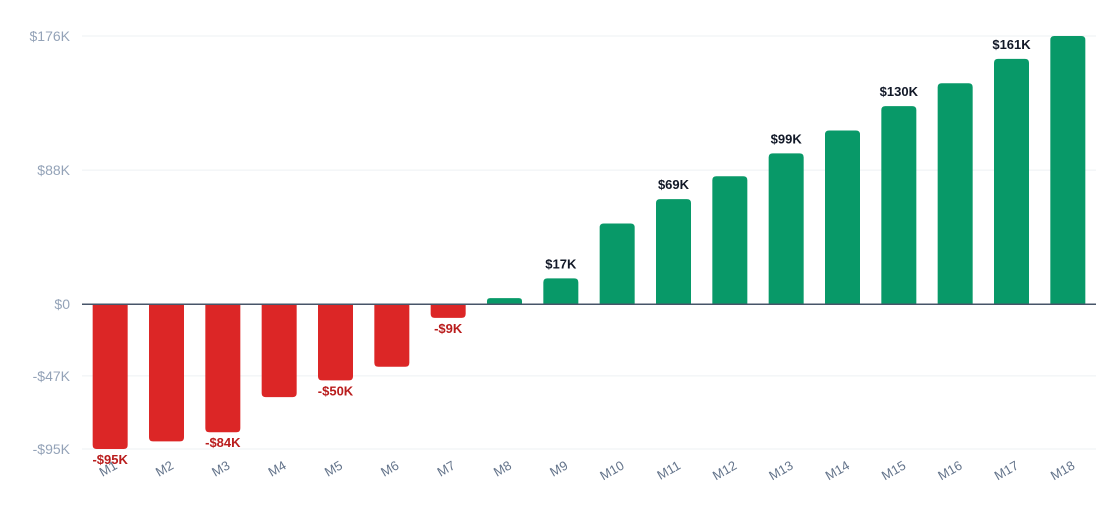  Describe the element at coordinates (1011, 181) in the screenshot. I see `bar-m17` at that location.